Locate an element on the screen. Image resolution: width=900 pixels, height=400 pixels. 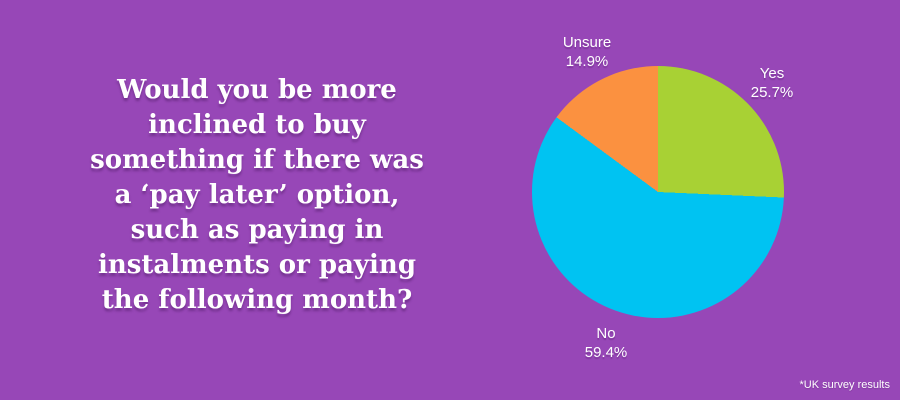
pie-label-yes-percent: 25.7% is located at coordinates (772, 92).